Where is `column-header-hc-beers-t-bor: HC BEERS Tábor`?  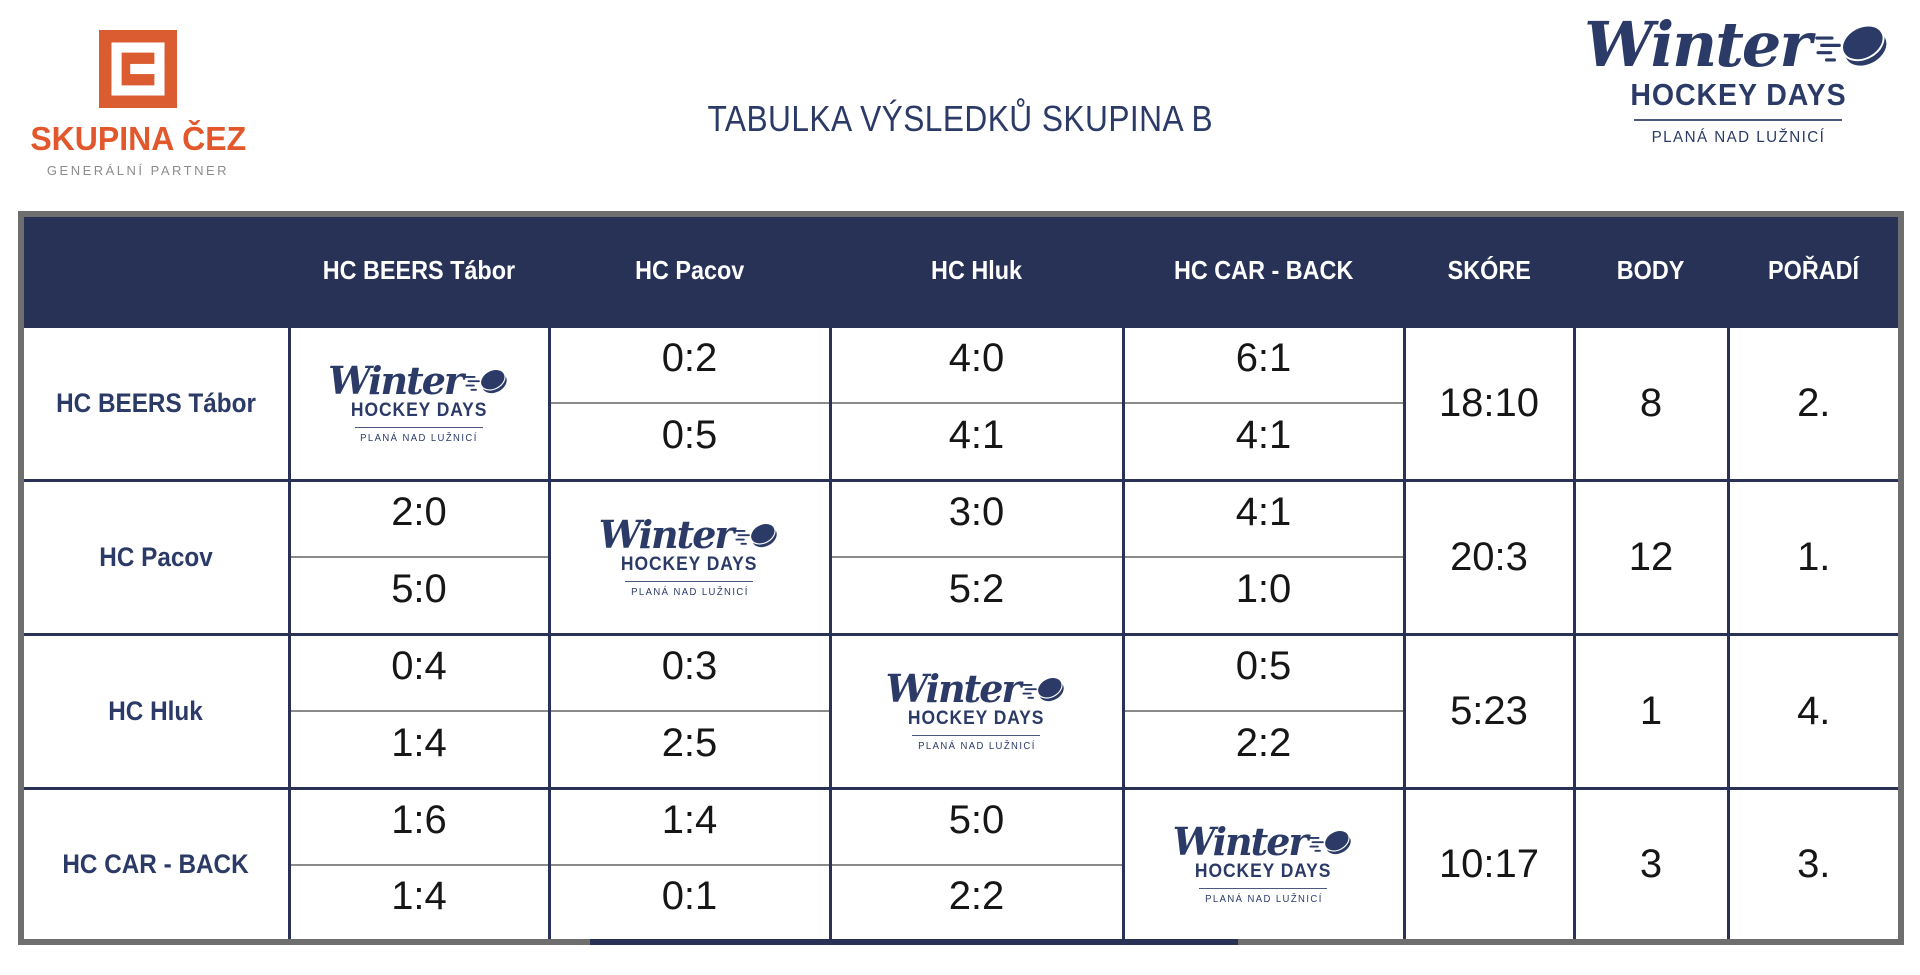 column-header-hc-beers-t-bor: HC BEERS Tábor is located at coordinates (419, 270).